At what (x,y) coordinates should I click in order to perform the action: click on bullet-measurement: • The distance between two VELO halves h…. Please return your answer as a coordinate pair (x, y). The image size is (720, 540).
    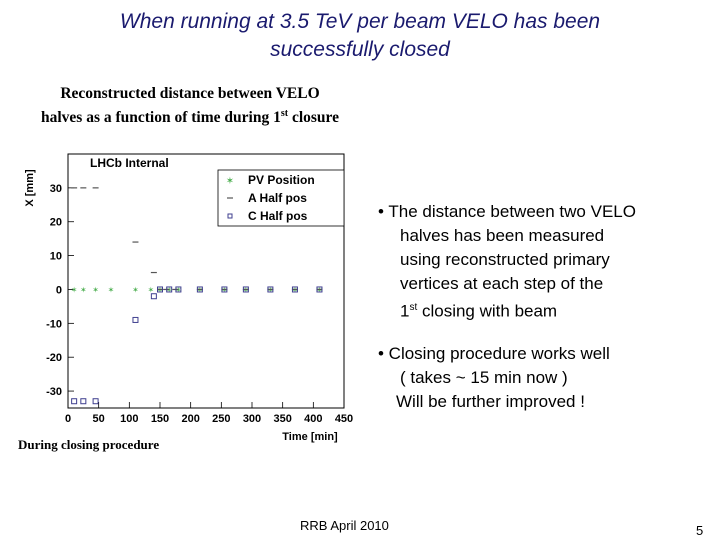
    Looking at the image, I should click on (543, 262).